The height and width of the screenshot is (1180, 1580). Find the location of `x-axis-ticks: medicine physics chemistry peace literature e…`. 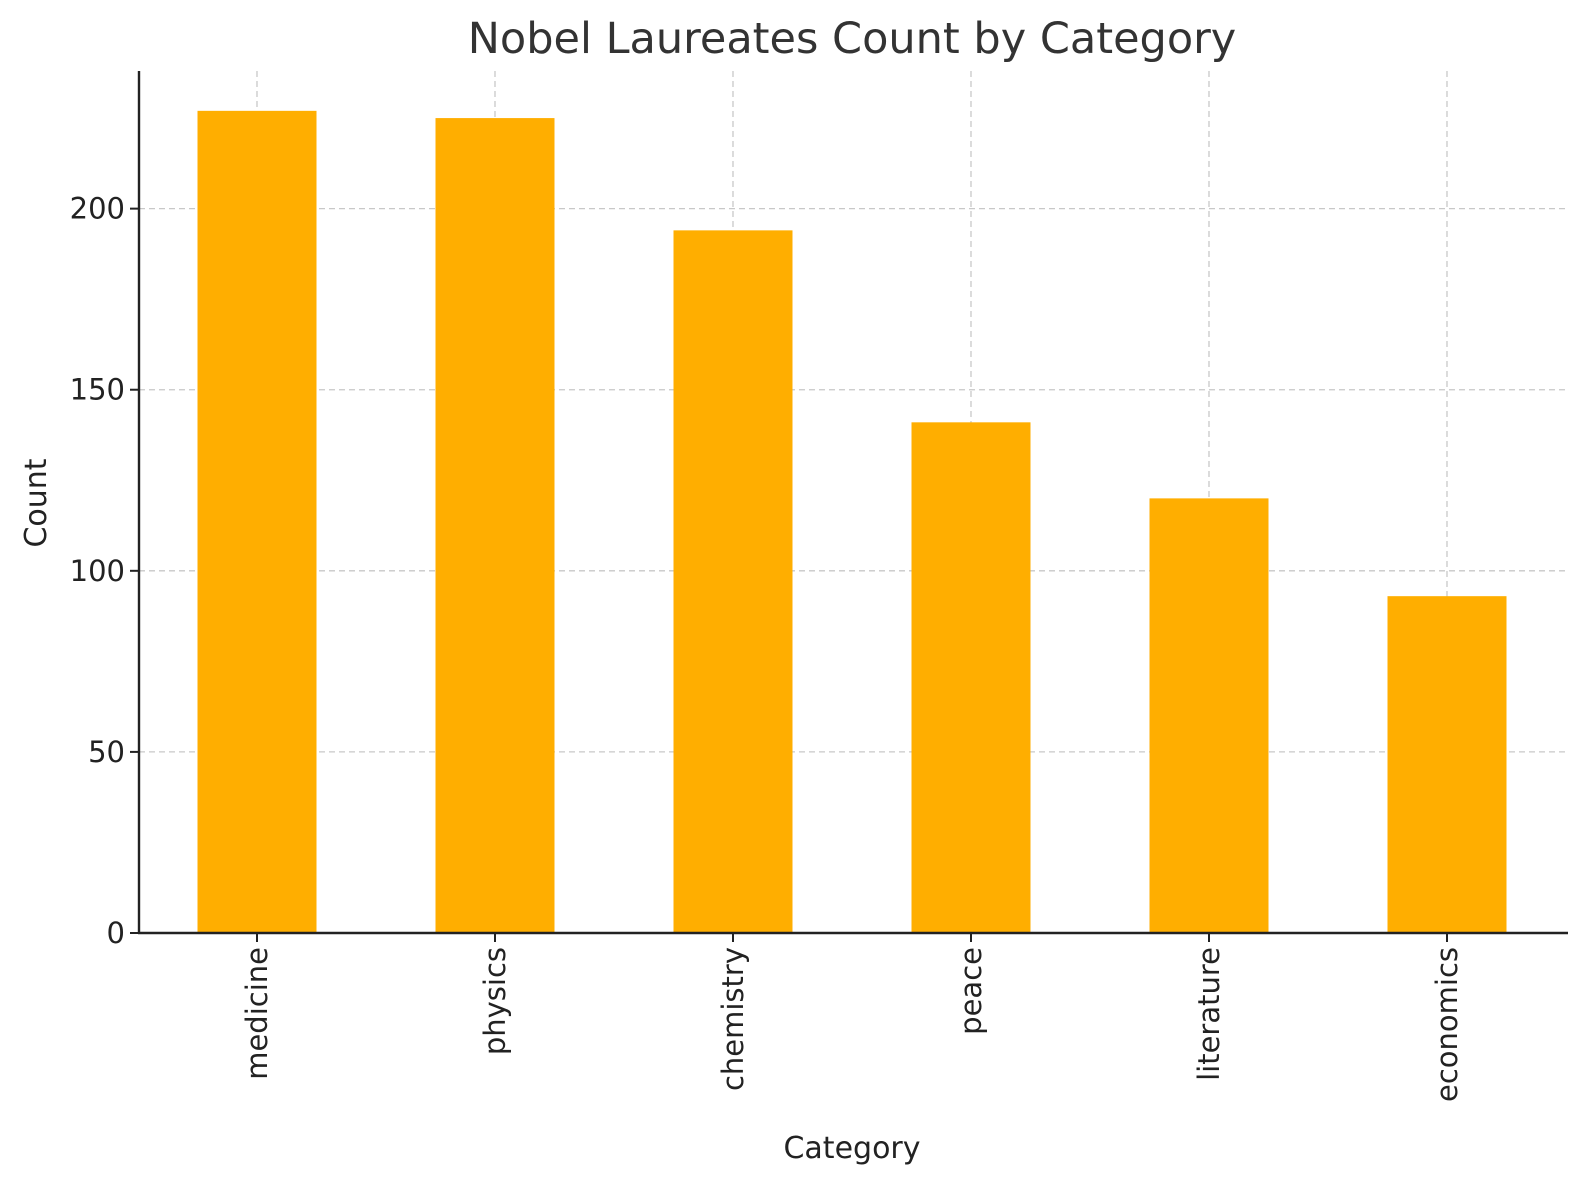

x-axis-ticks: medicine physics chemistry peace literature e… is located at coordinates (852, 1017).